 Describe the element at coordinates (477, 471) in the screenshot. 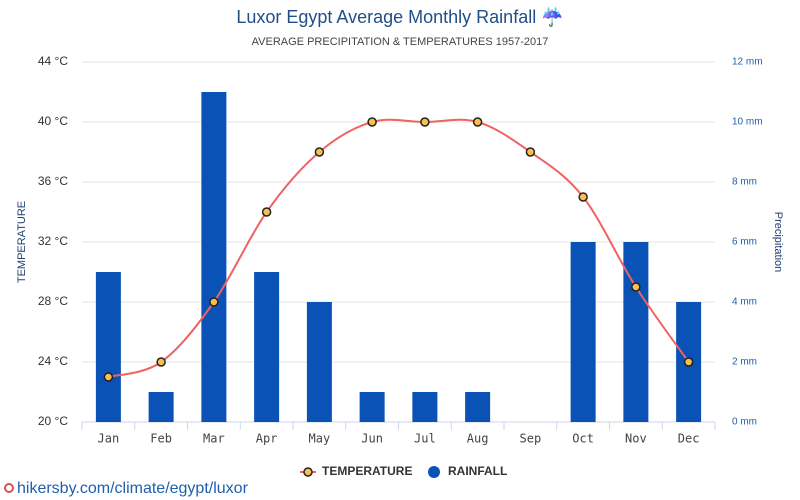

I see `legend-label: RAINFALL` at that location.